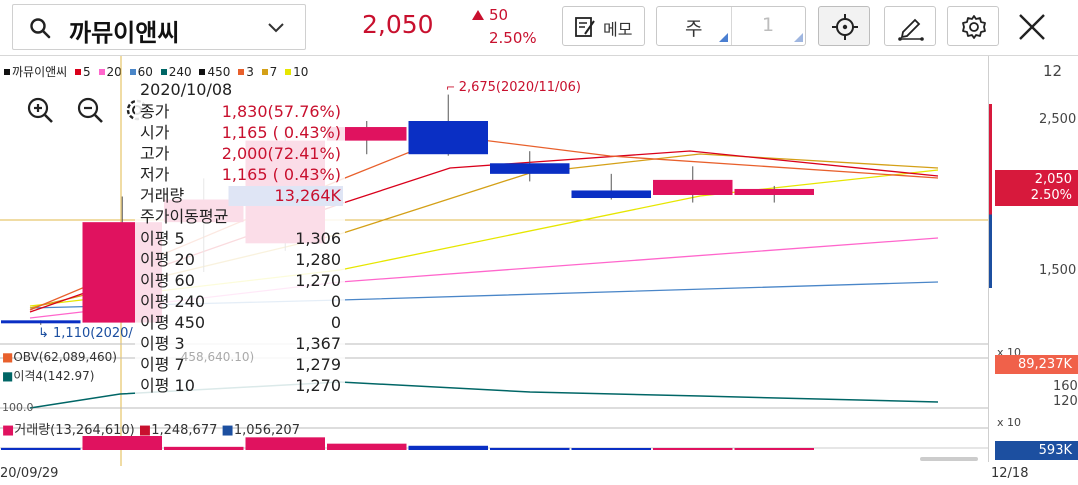  Describe the element at coordinates (513, 38) in the screenshot. I see `price-change-rate: 2.50%` at that location.